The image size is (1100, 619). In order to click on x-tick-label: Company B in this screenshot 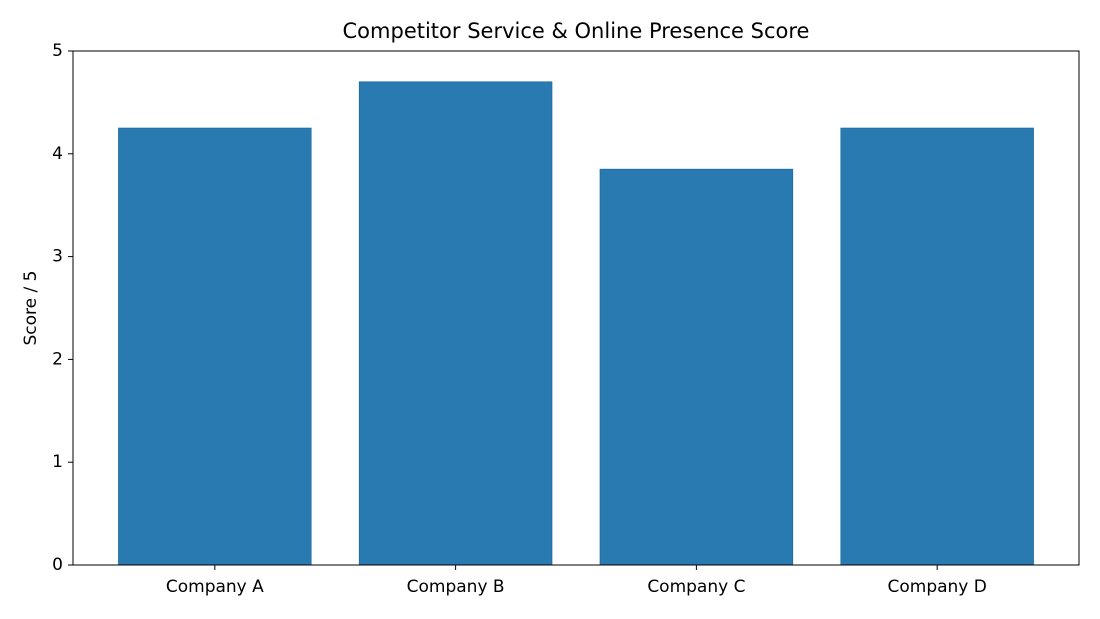, I will do `click(456, 587)`.